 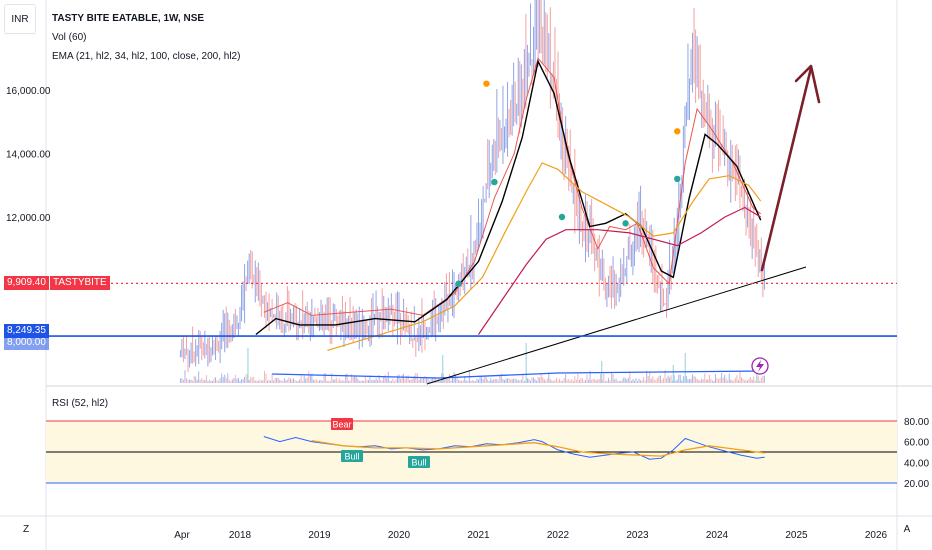 I want to click on price-tick-label: 12,000.00, so click(x=28, y=218).